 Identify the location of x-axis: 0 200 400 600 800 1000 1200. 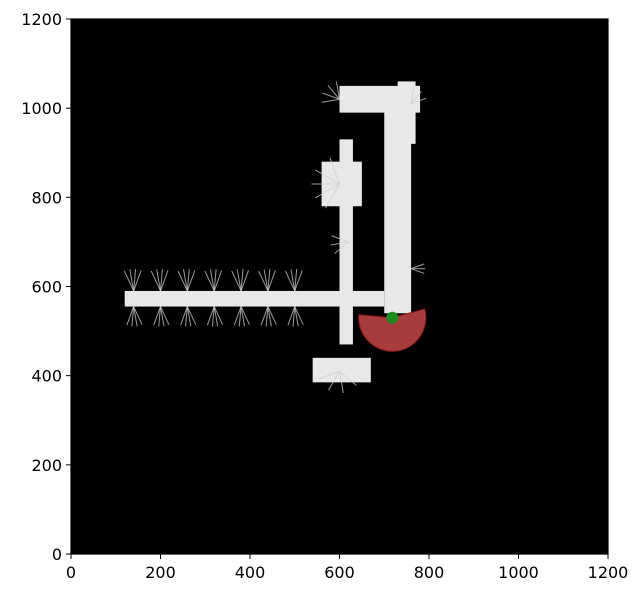
(347, 568).